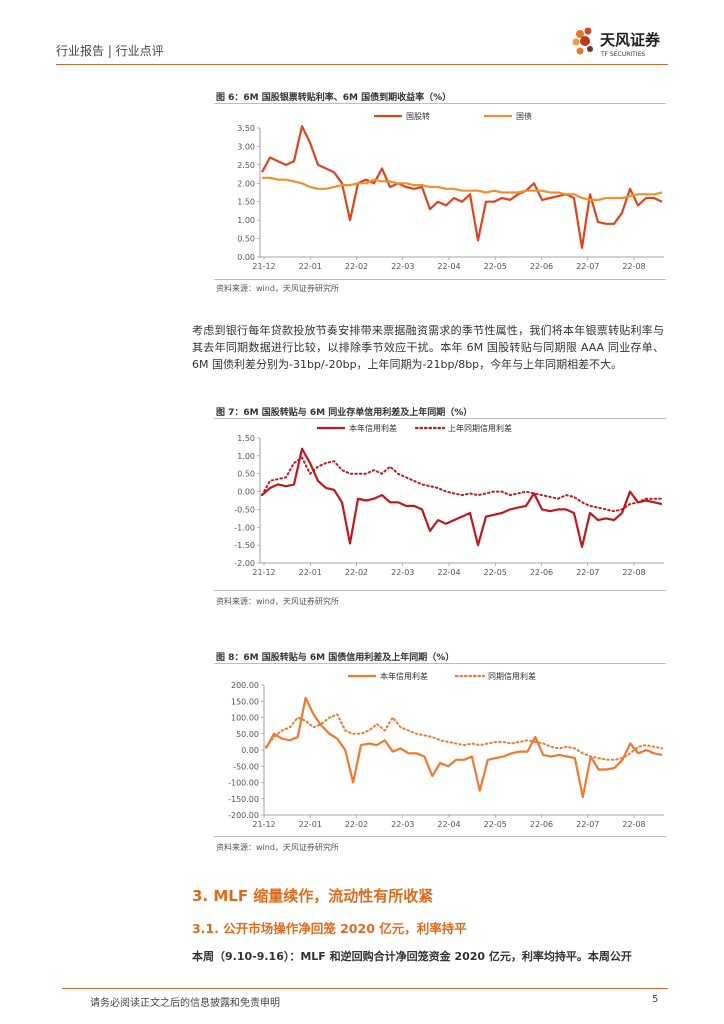  Describe the element at coordinates (440, 103) in the screenshot. I see `figure-6-top-rule` at that location.